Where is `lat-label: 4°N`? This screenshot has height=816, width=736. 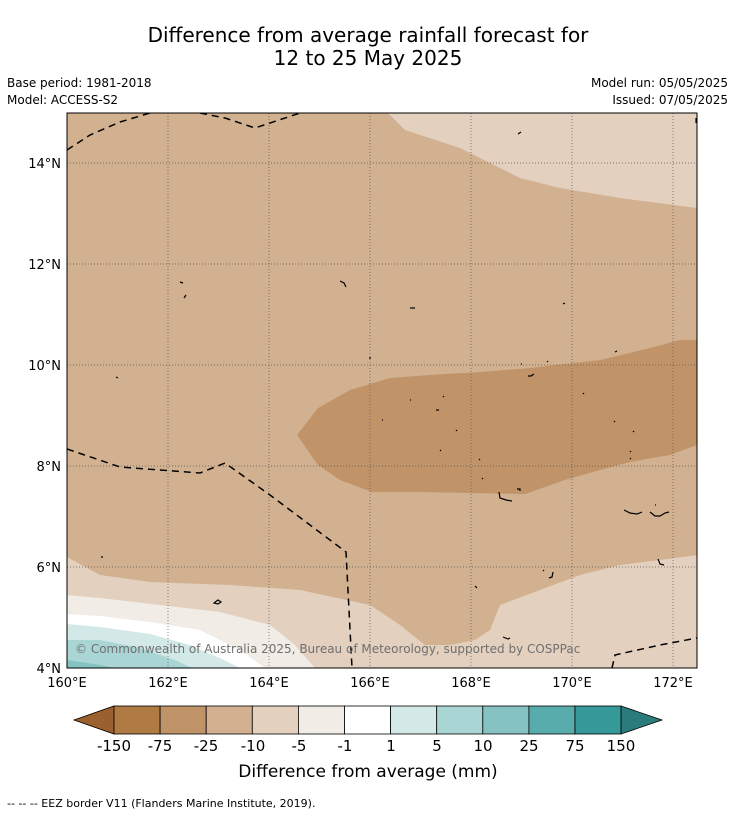
lat-label: 4°N is located at coordinates (49, 669).